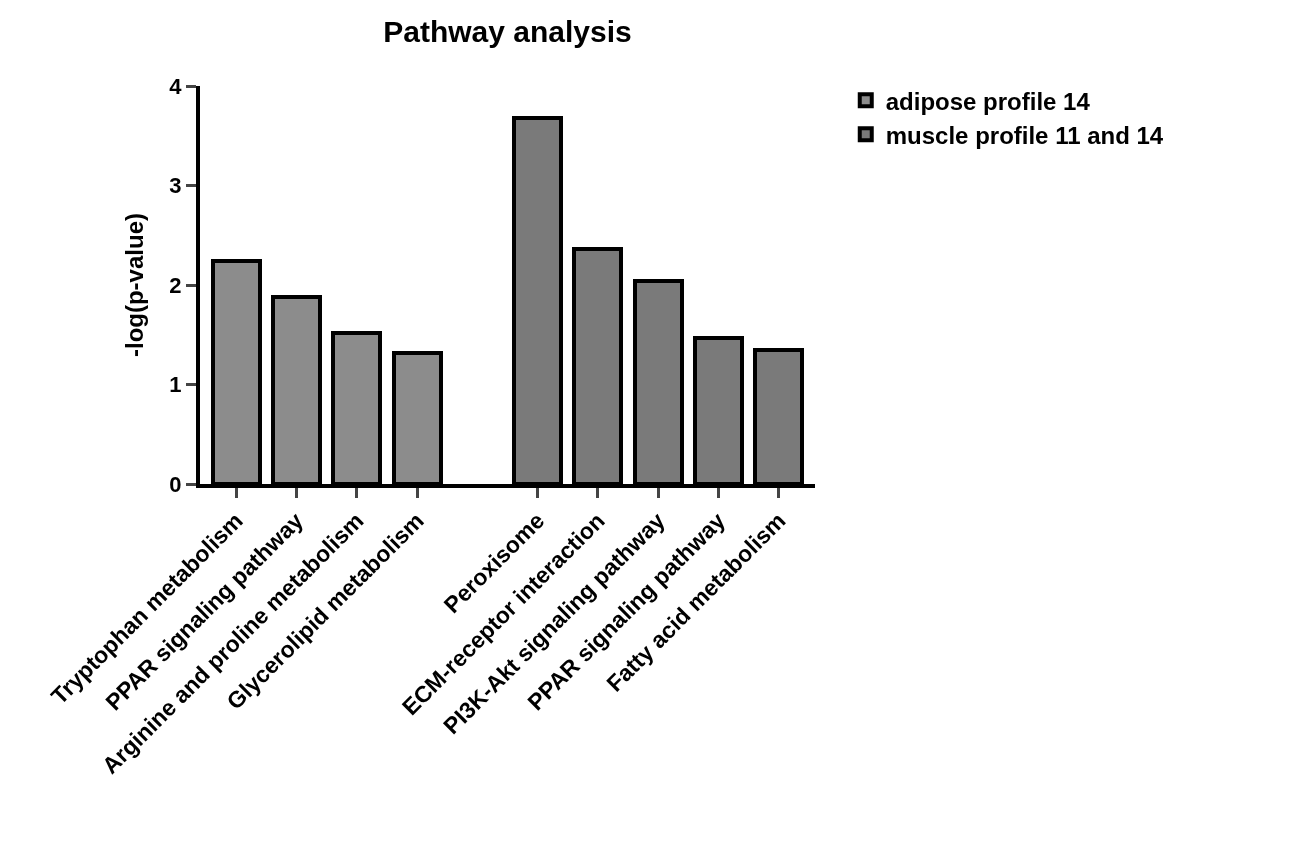 The width and height of the screenshot is (1311, 859). What do you see at coordinates (175, 186) in the screenshot?
I see `y-tick-label: 3` at bounding box center [175, 186].